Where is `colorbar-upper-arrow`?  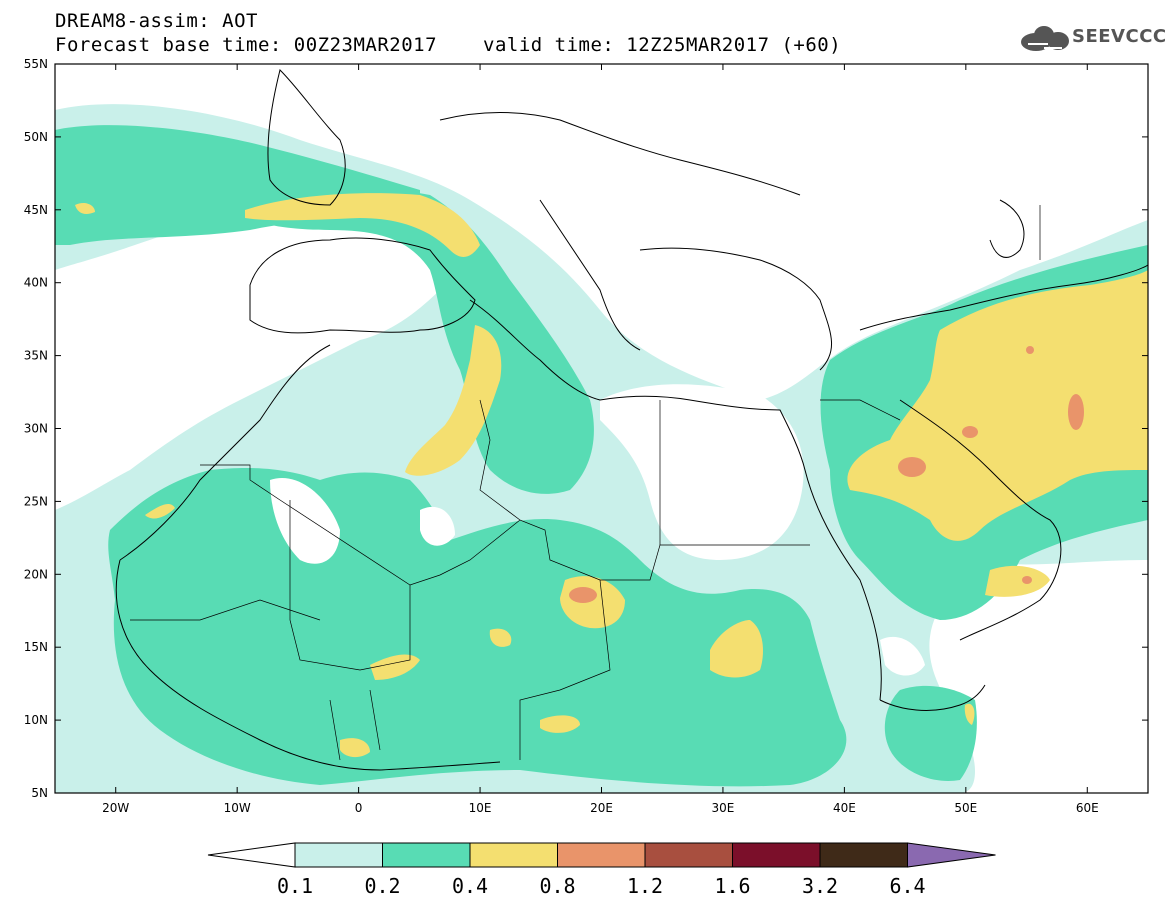 colorbar-upper-arrow is located at coordinates (951, 855).